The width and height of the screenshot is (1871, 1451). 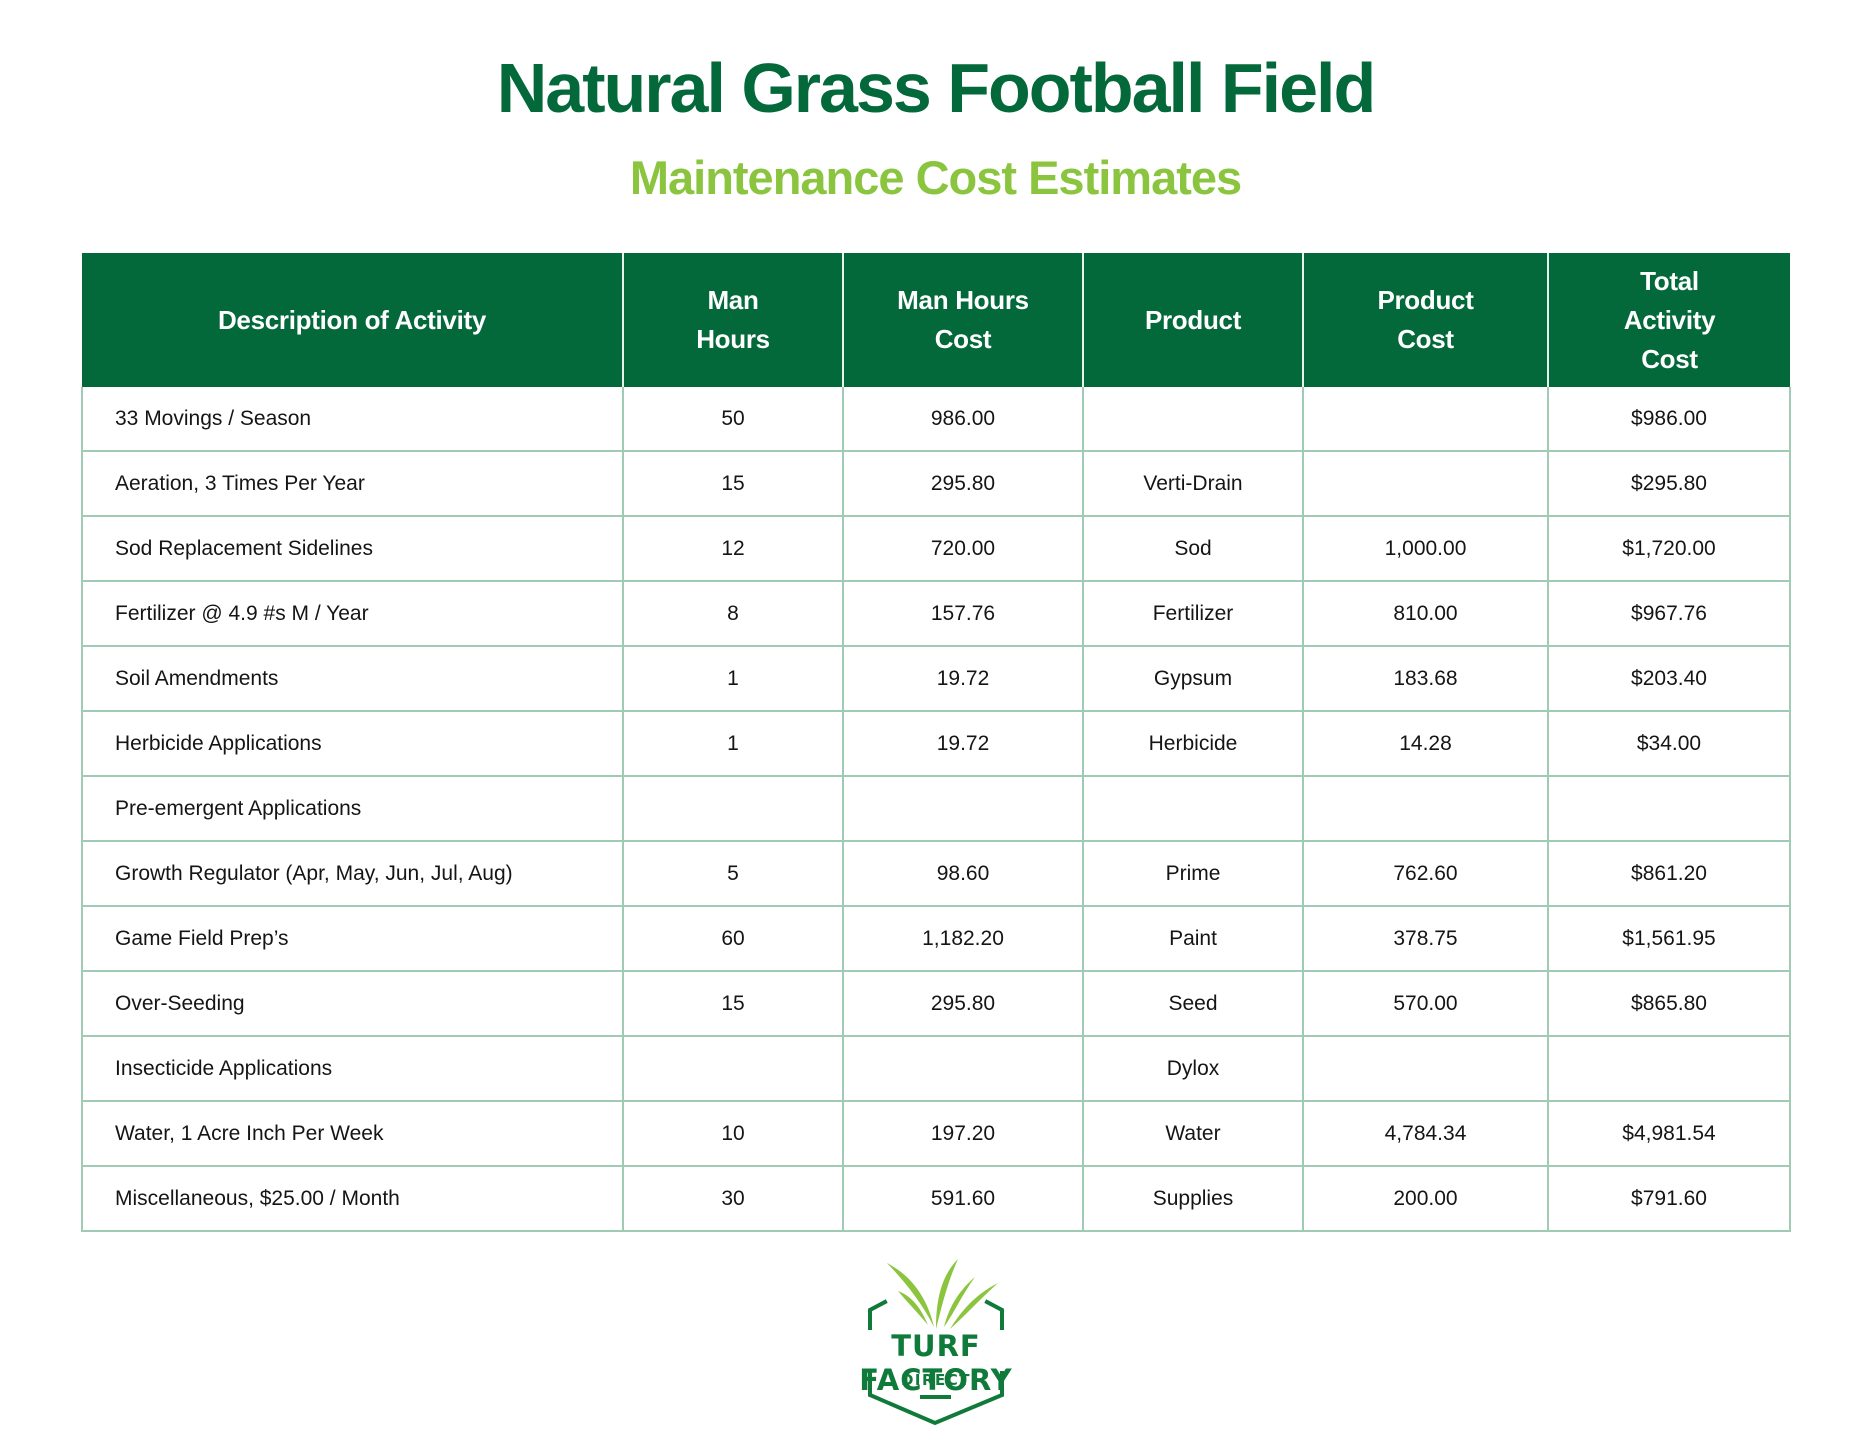 I want to click on column-header-man-hours-cost: Man Hours Cost, so click(x=962, y=320).